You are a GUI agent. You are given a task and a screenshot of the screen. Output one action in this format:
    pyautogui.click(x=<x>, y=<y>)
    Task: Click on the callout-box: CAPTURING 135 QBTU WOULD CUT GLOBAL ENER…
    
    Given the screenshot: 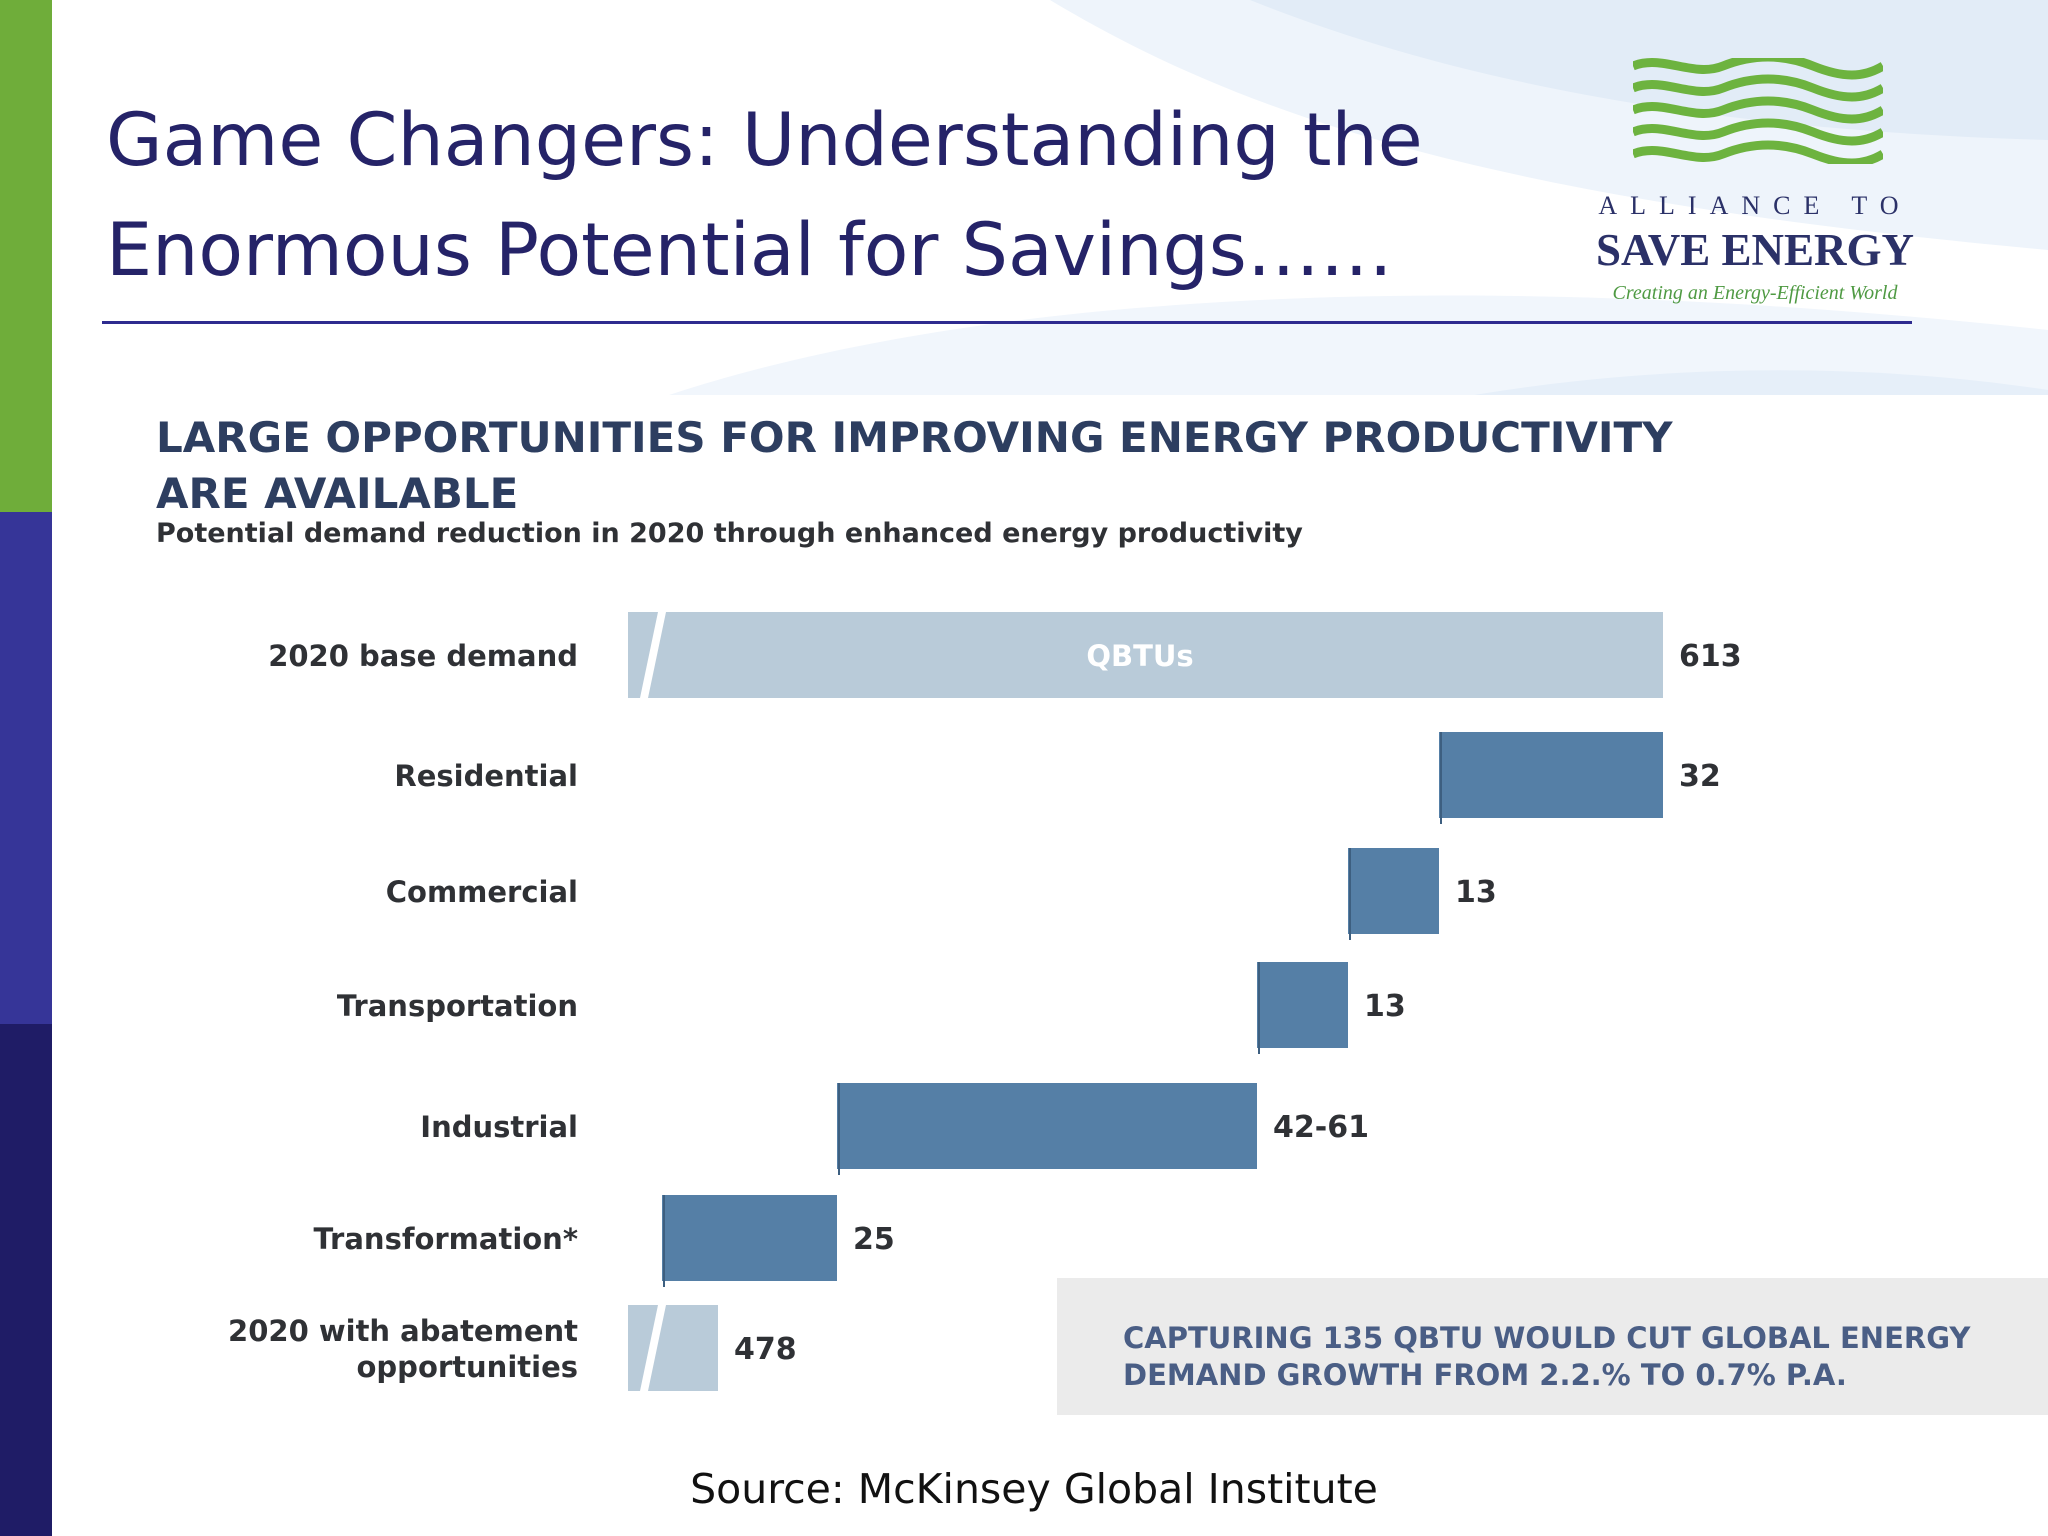 What is the action you would take?
    pyautogui.click(x=1552, y=1346)
    